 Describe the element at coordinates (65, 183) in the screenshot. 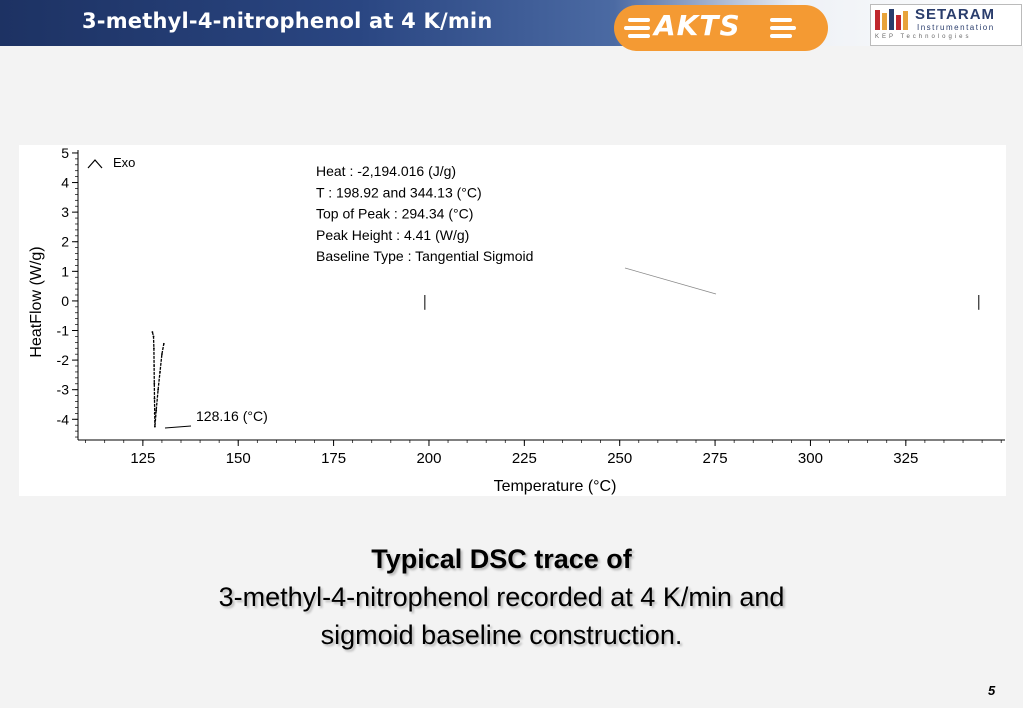

I see `y-tick-label: 4` at that location.